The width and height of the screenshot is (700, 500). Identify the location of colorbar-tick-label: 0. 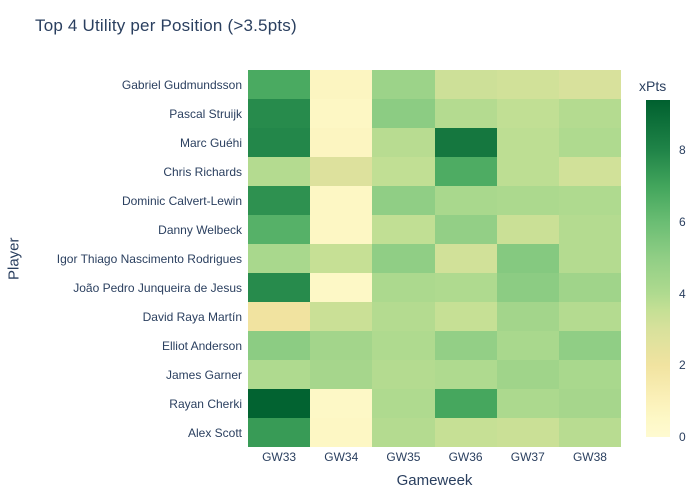
(682, 437).